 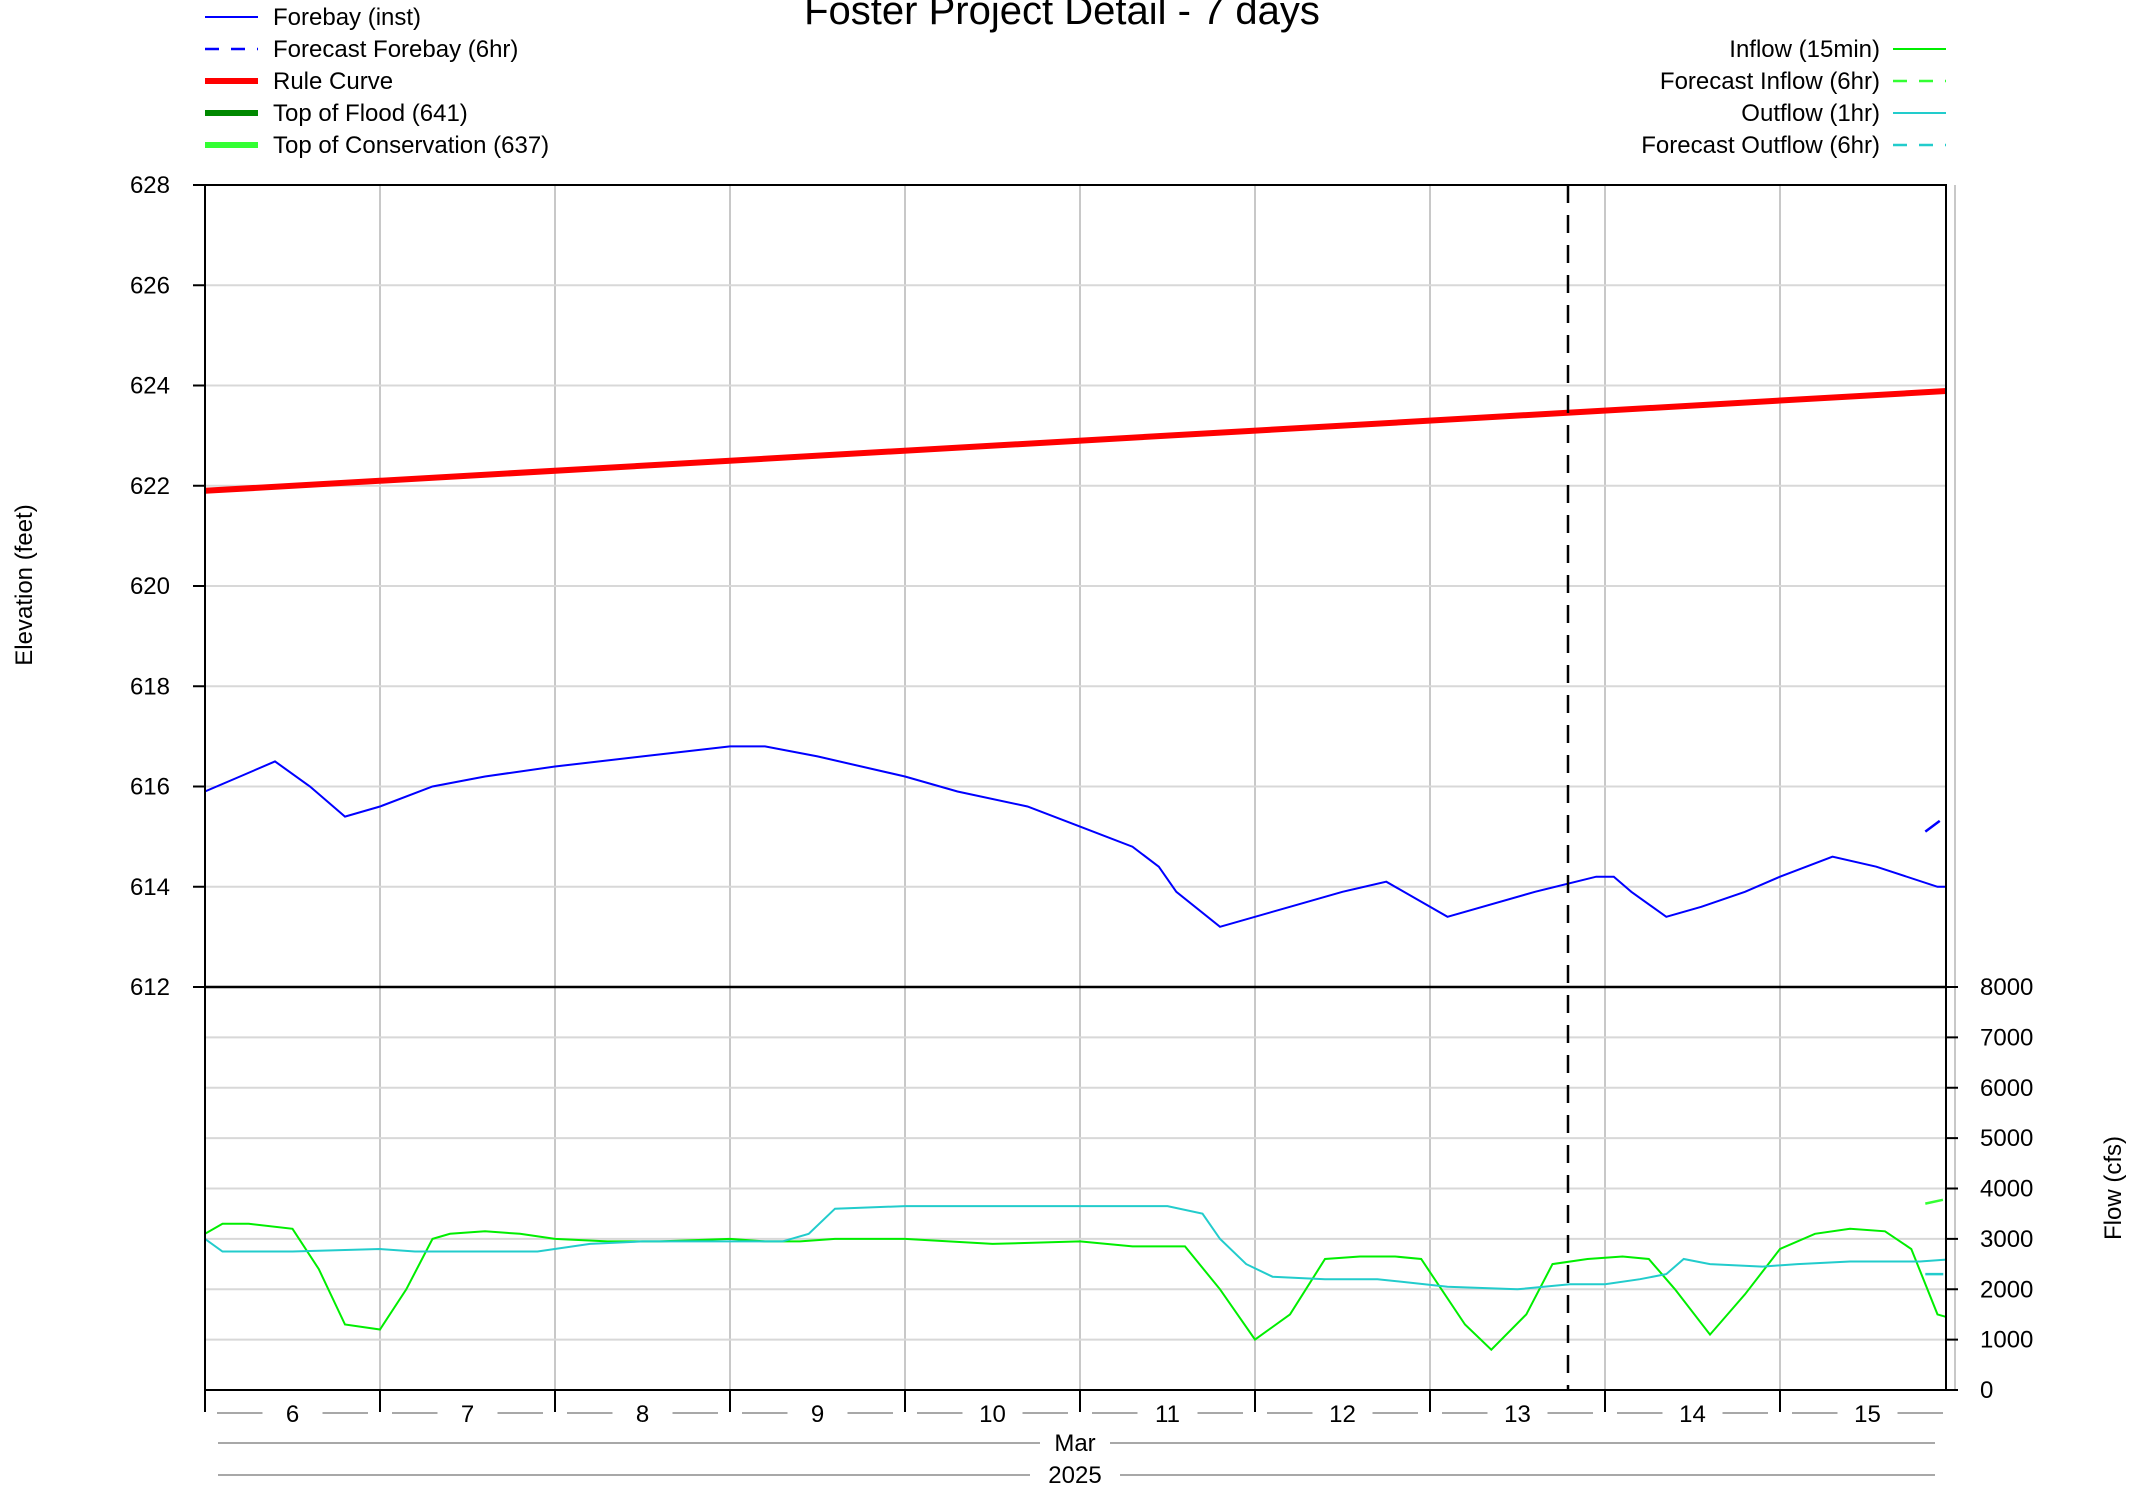 I want to click on legend-label: Top of Conservation (637), so click(x=411, y=145).